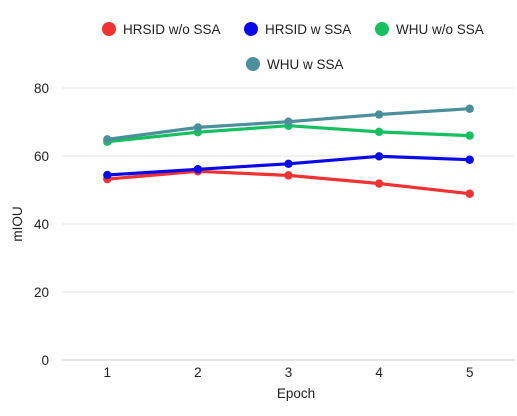 The height and width of the screenshot is (416, 517). I want to click on legend-label: HRSID w/o SSA, so click(172, 29).